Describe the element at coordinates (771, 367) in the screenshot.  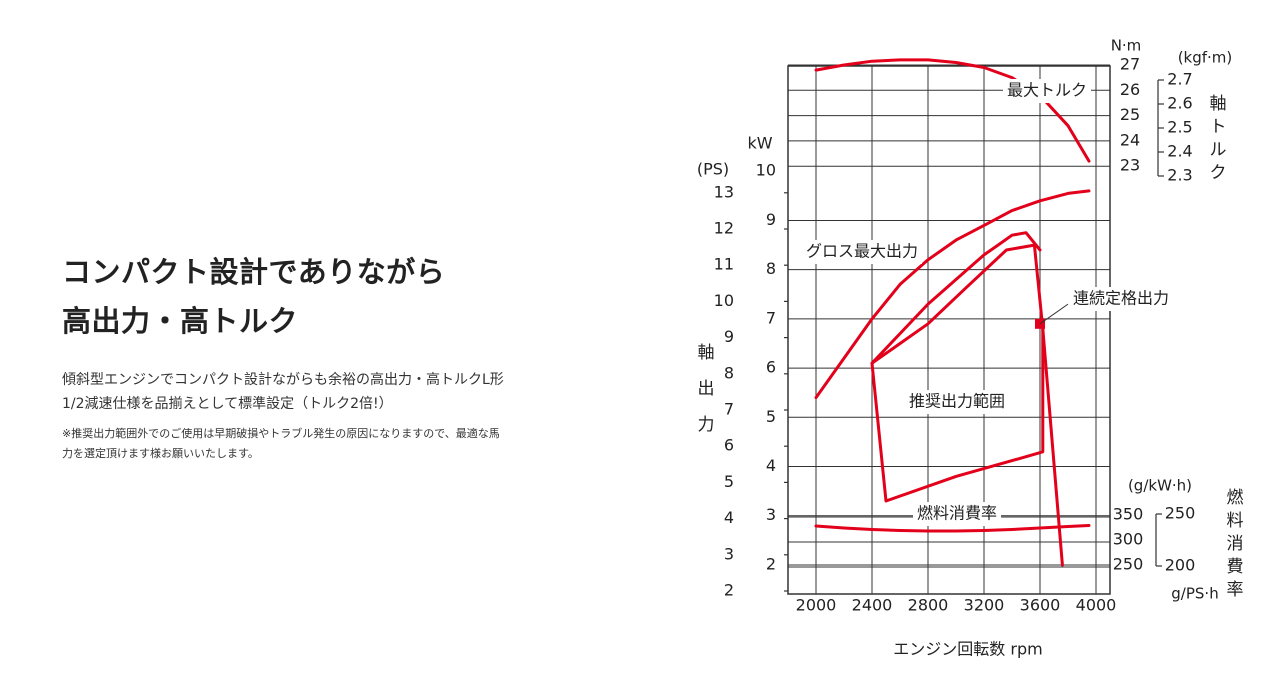
I see `kw-tick-label: 6` at that location.